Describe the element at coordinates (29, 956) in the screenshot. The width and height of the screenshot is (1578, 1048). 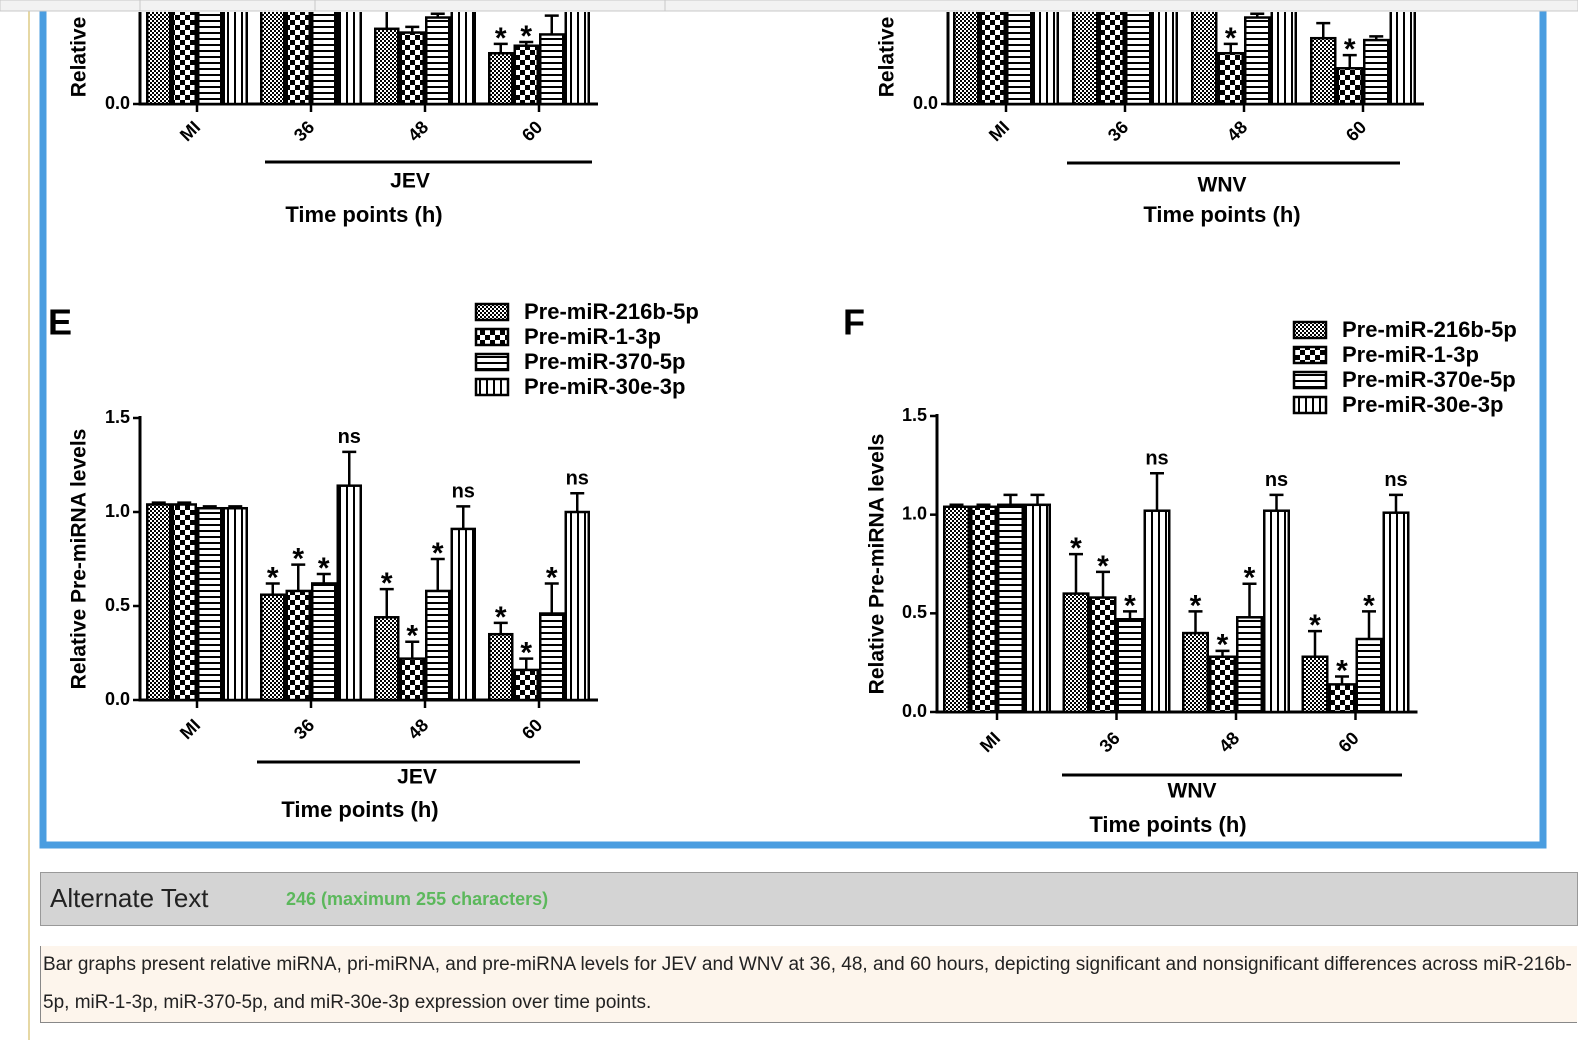
I see `side-rule-lower` at that location.